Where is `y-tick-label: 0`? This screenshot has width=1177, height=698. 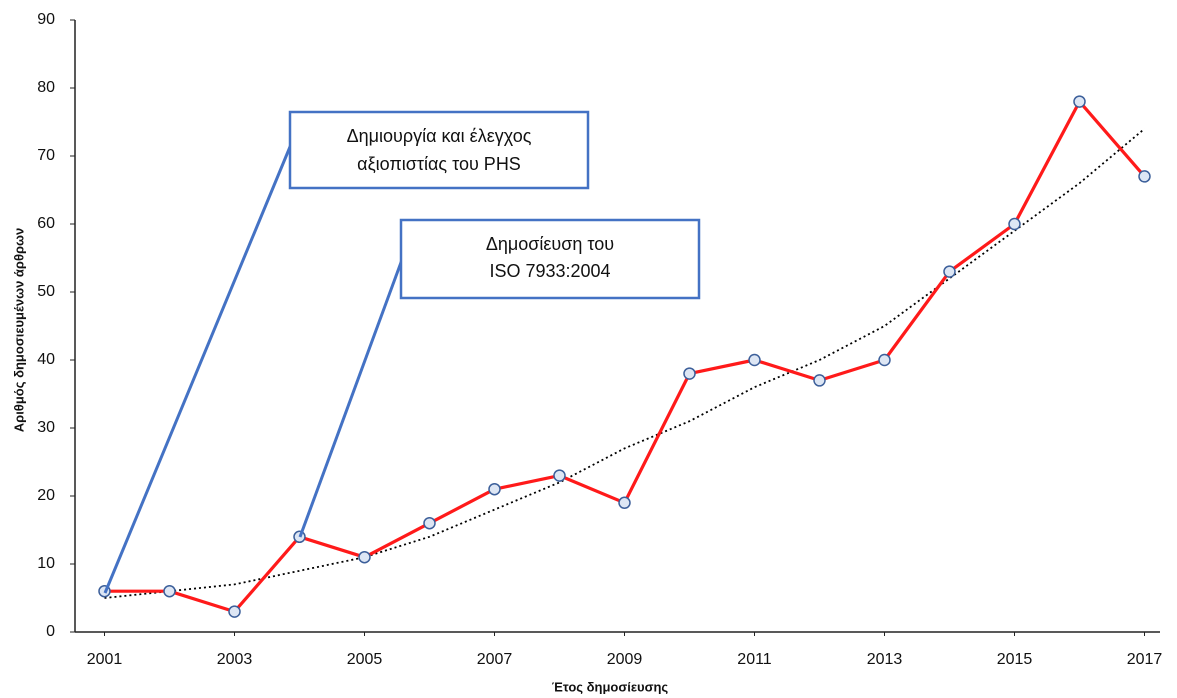
y-tick-label: 0 is located at coordinates (50, 631).